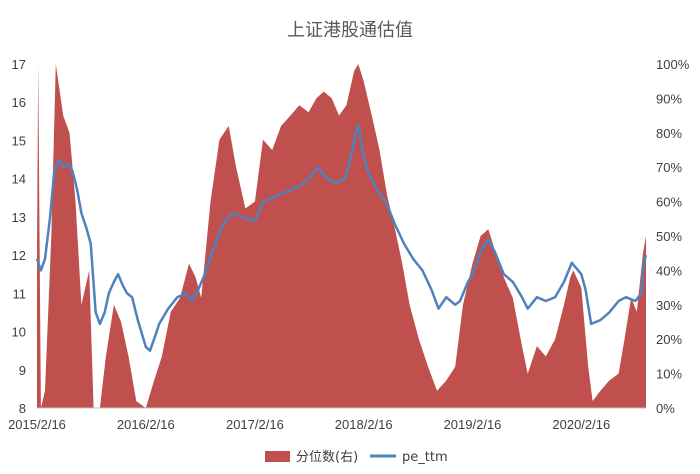 Image resolution: width=700 pixels, height=474 pixels. What do you see at coordinates (19, 64) in the screenshot?
I see `y-left-tick-label: 17` at bounding box center [19, 64].